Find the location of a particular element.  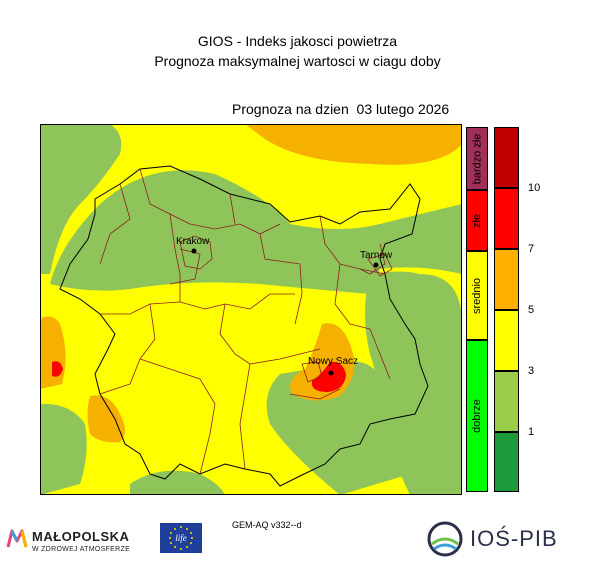

category-dobrze: dobrze is located at coordinates (477, 416).